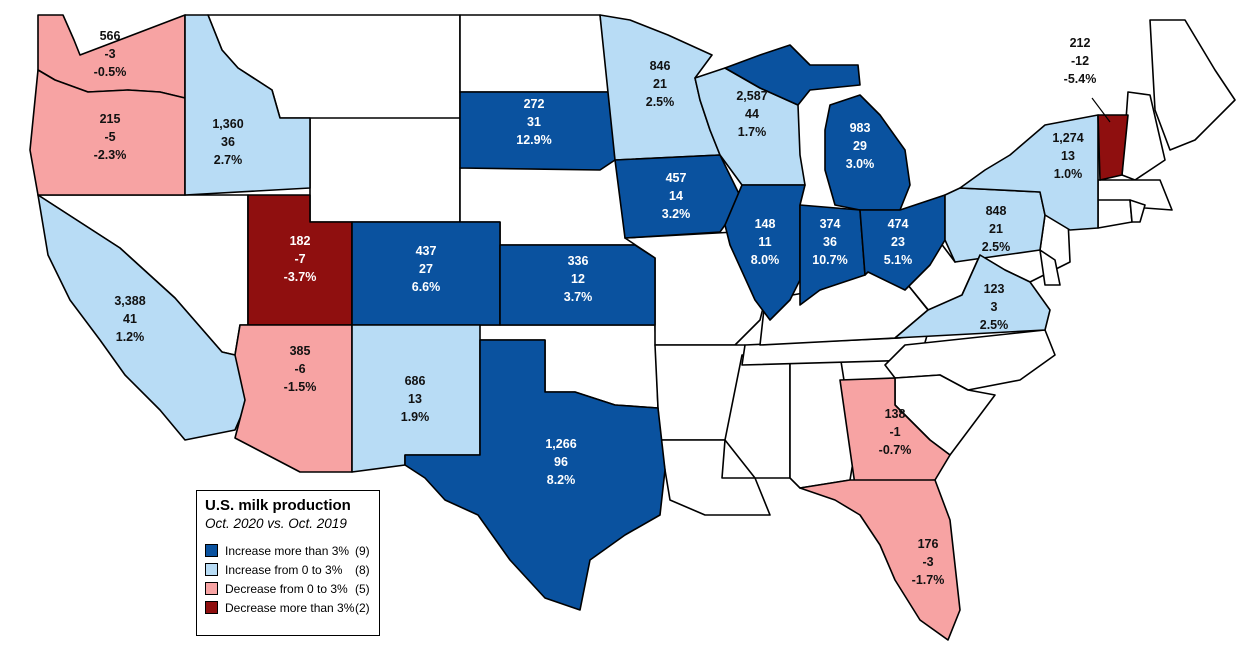  What do you see at coordinates (928, 544) in the screenshot?
I see `state-label-fl-production: 176` at bounding box center [928, 544].